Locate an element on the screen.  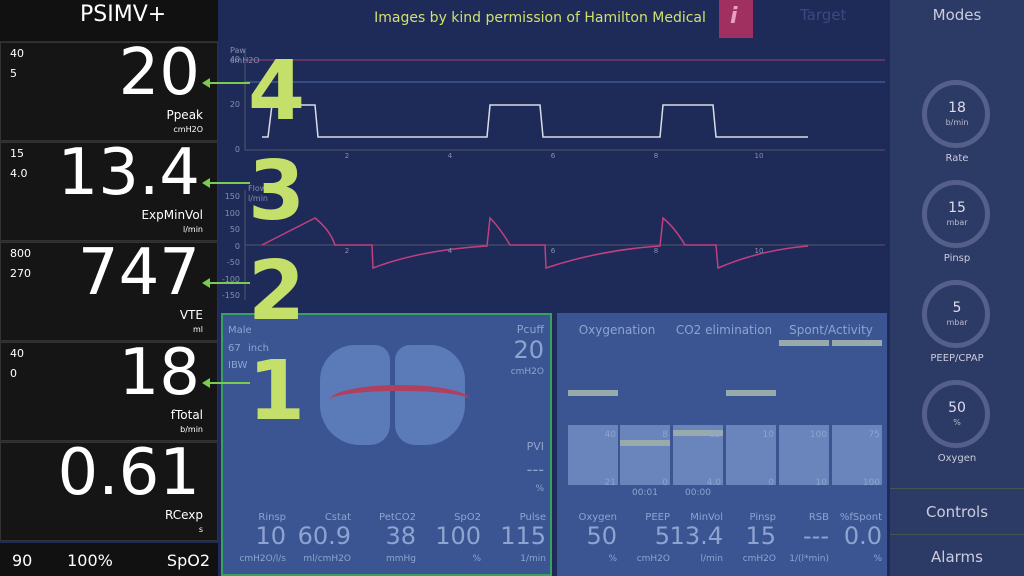
param-value: 13.4 is located at coordinates (696, 536).